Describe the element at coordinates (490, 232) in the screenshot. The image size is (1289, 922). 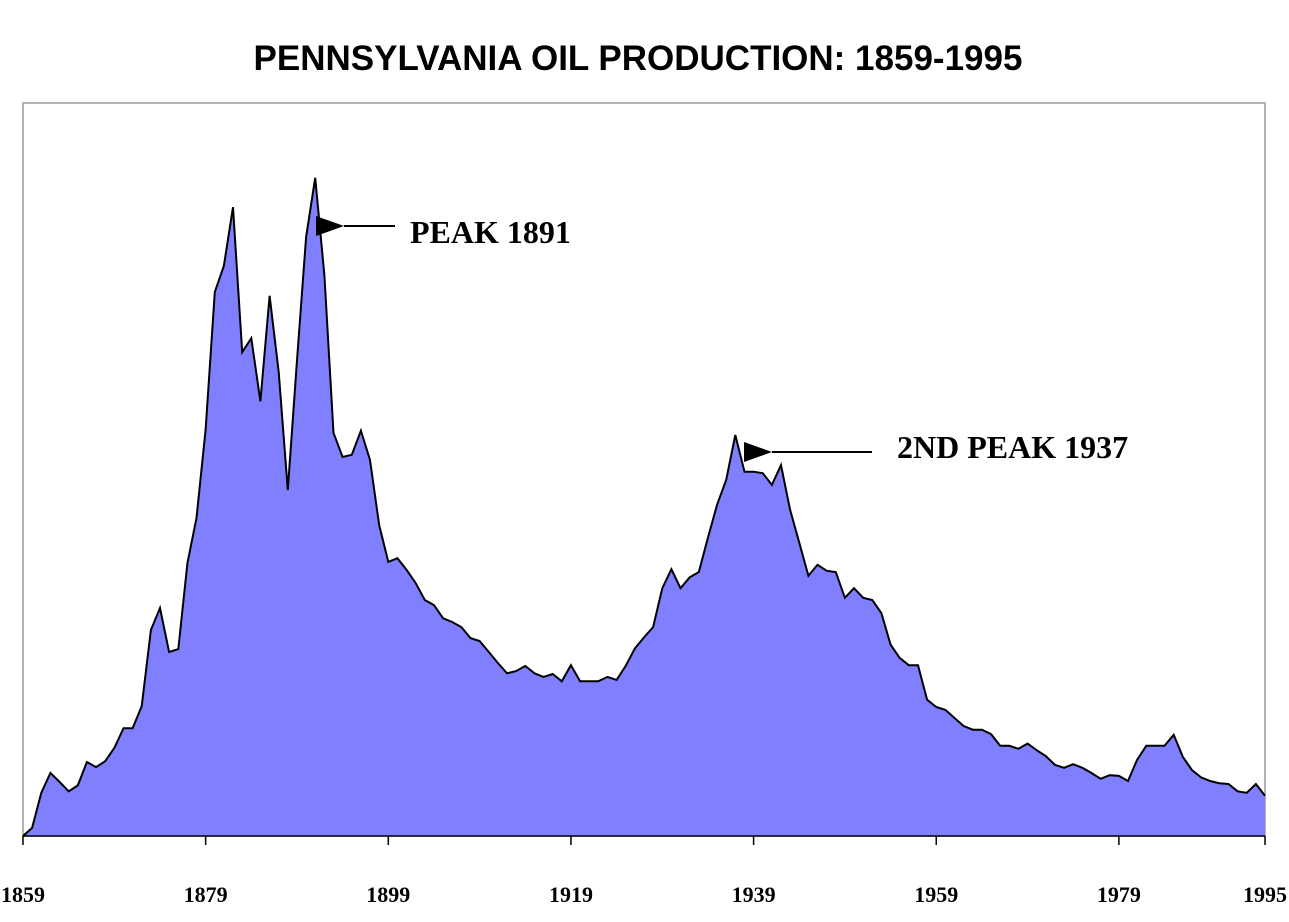
I see `annotation: PEAK 1891` at that location.